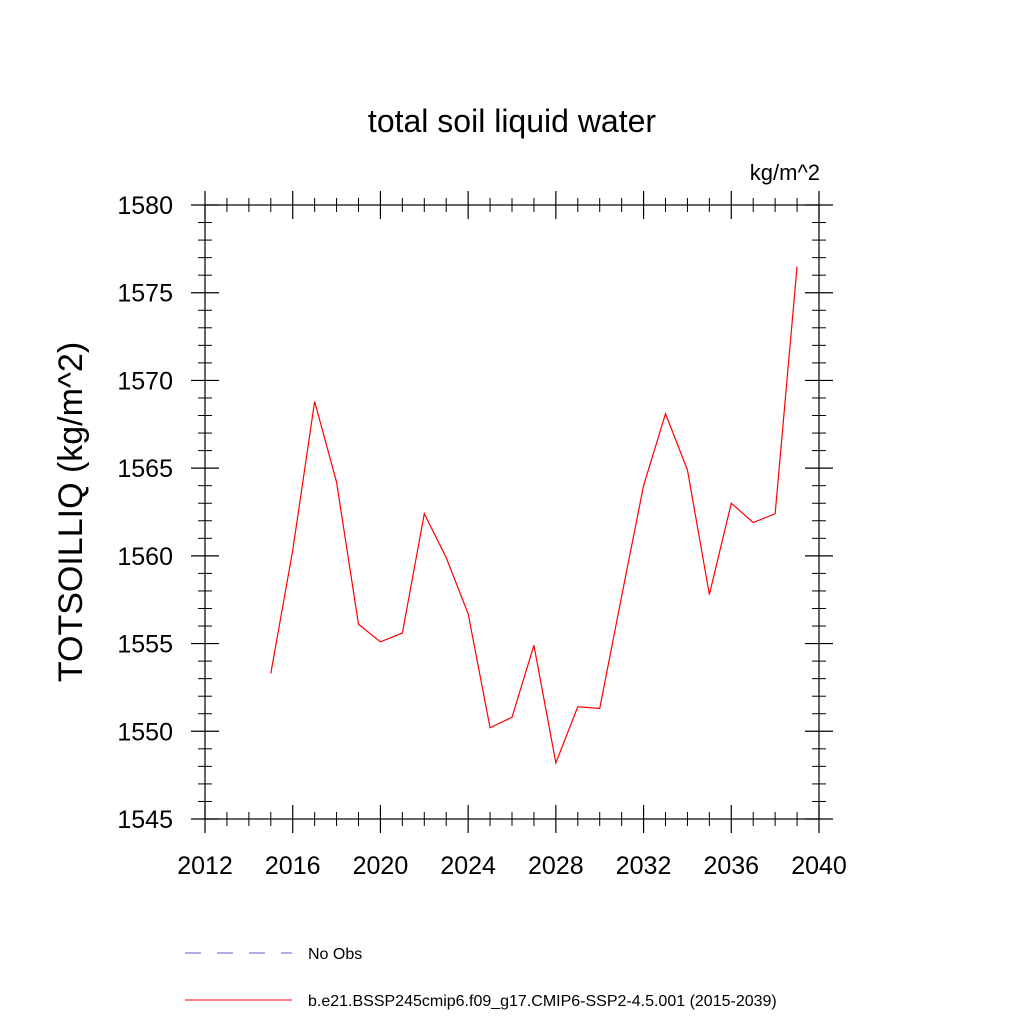  I want to click on y-tick-label: 1565, so click(145, 469).